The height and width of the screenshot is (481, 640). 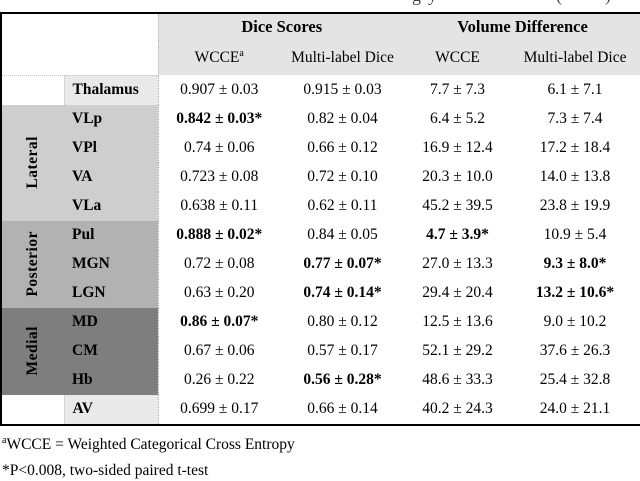 I want to click on cell-vol-multilabel: 23.8 ± 19.9, so click(x=575, y=206).